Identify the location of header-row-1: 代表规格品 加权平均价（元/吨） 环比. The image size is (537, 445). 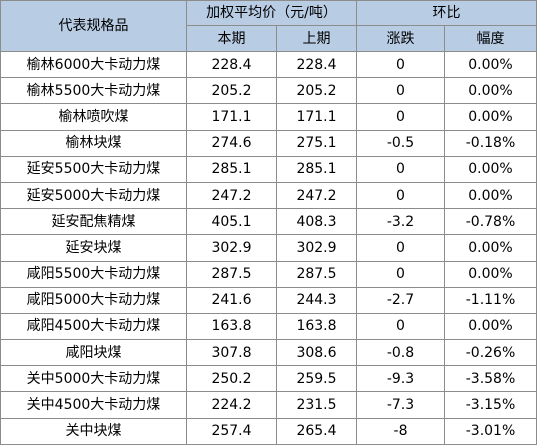
(268, 26).